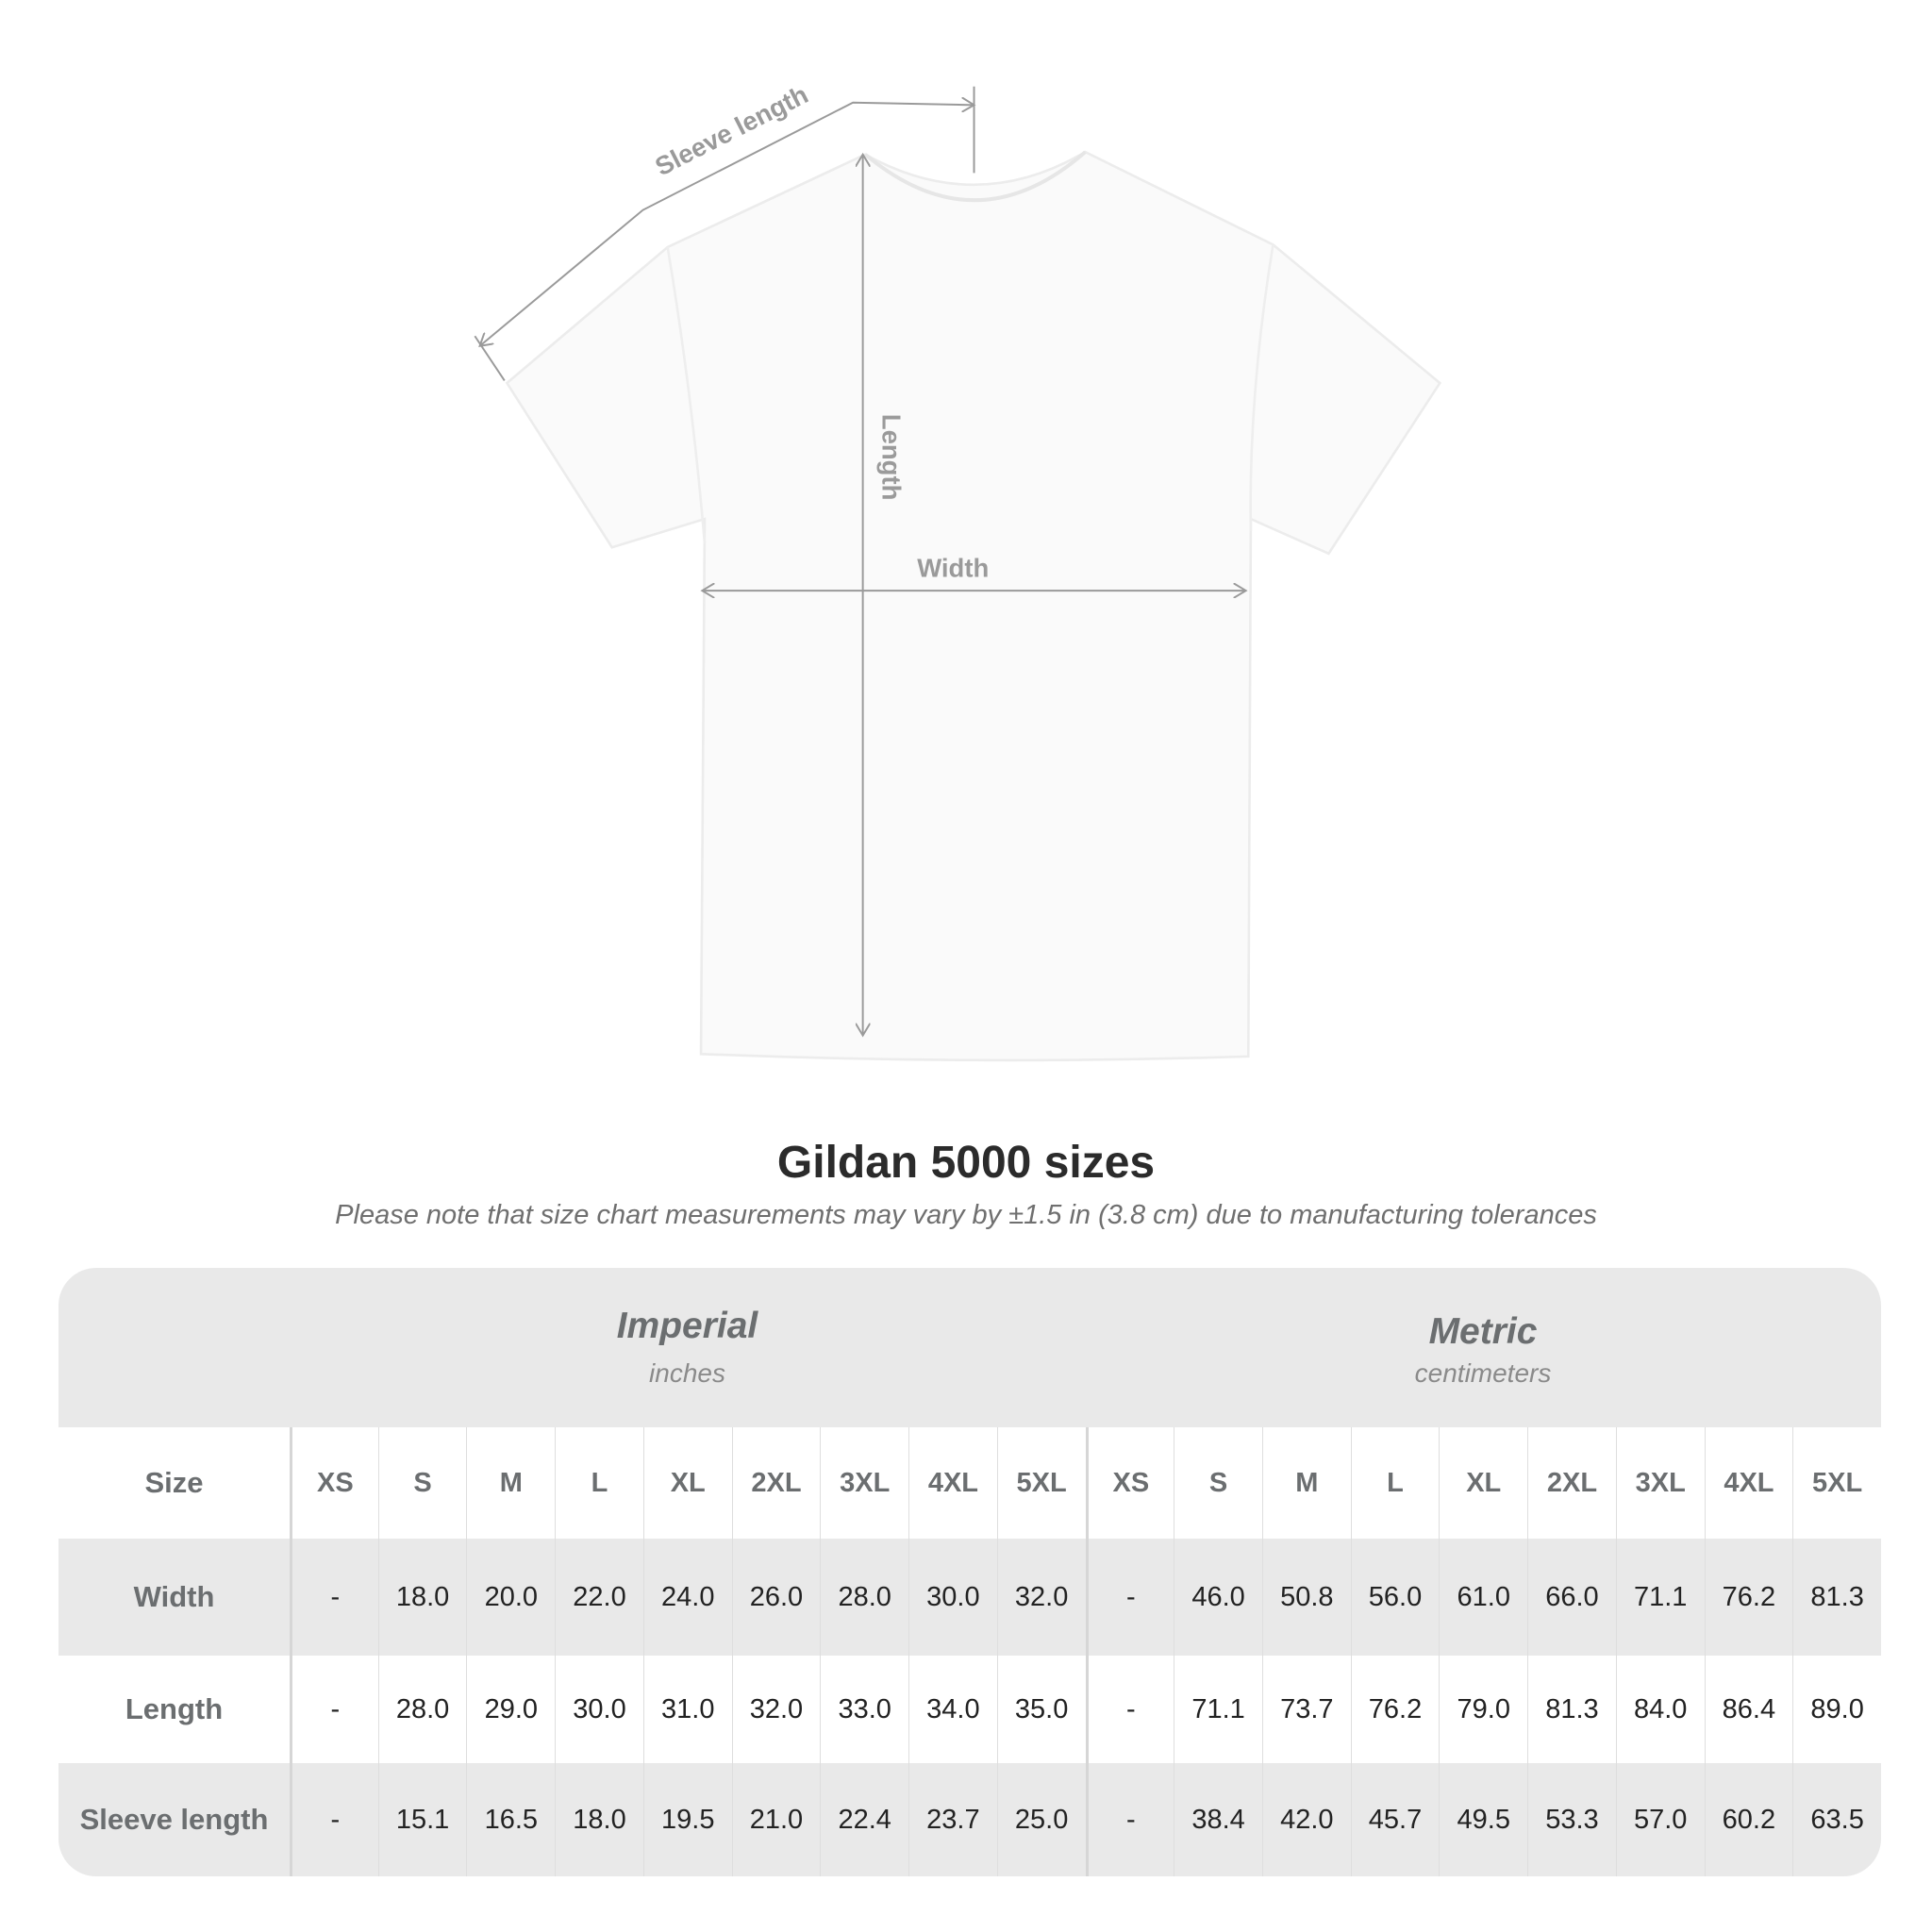 This screenshot has width=1932, height=1932. I want to click on size-header-imperial: 3XL, so click(864, 1483).